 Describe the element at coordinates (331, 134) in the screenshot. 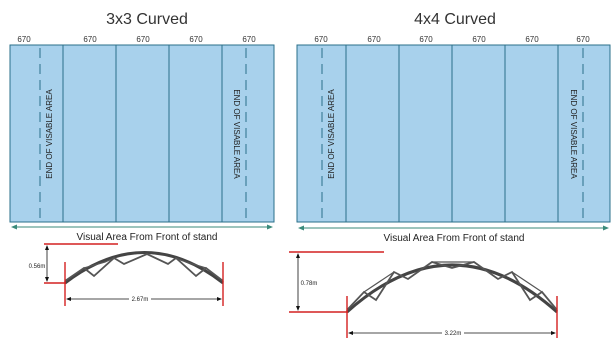

I see `right-edge-label-left: END OF VISABLE AREA` at that location.